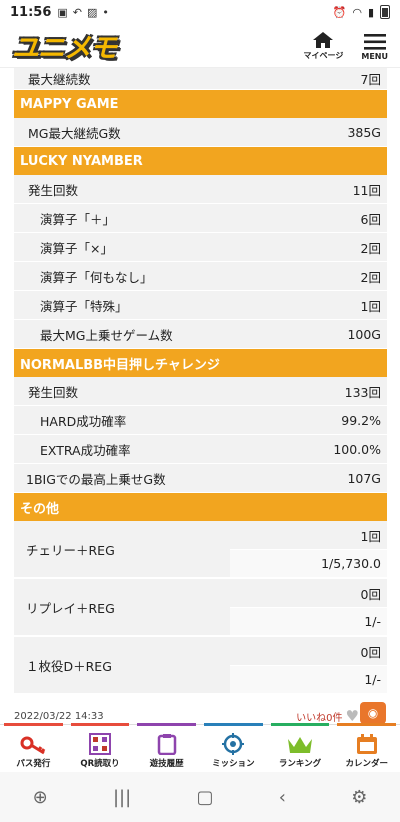  I want to click on tab-pass: パス発行, so click(33, 747).